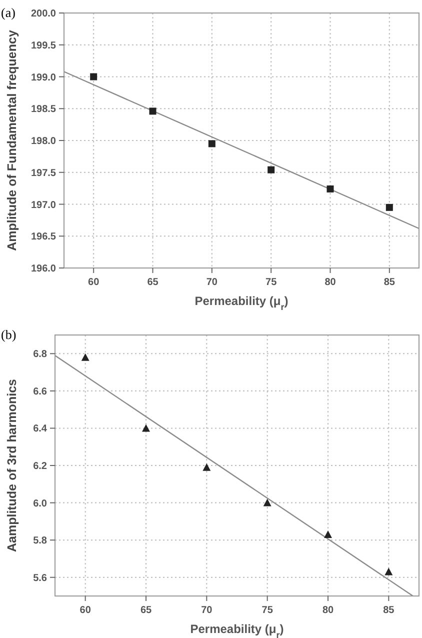 Image resolution: width=422 pixels, height=638 pixels. I want to click on y-tick-label: 200.0, so click(43, 14).